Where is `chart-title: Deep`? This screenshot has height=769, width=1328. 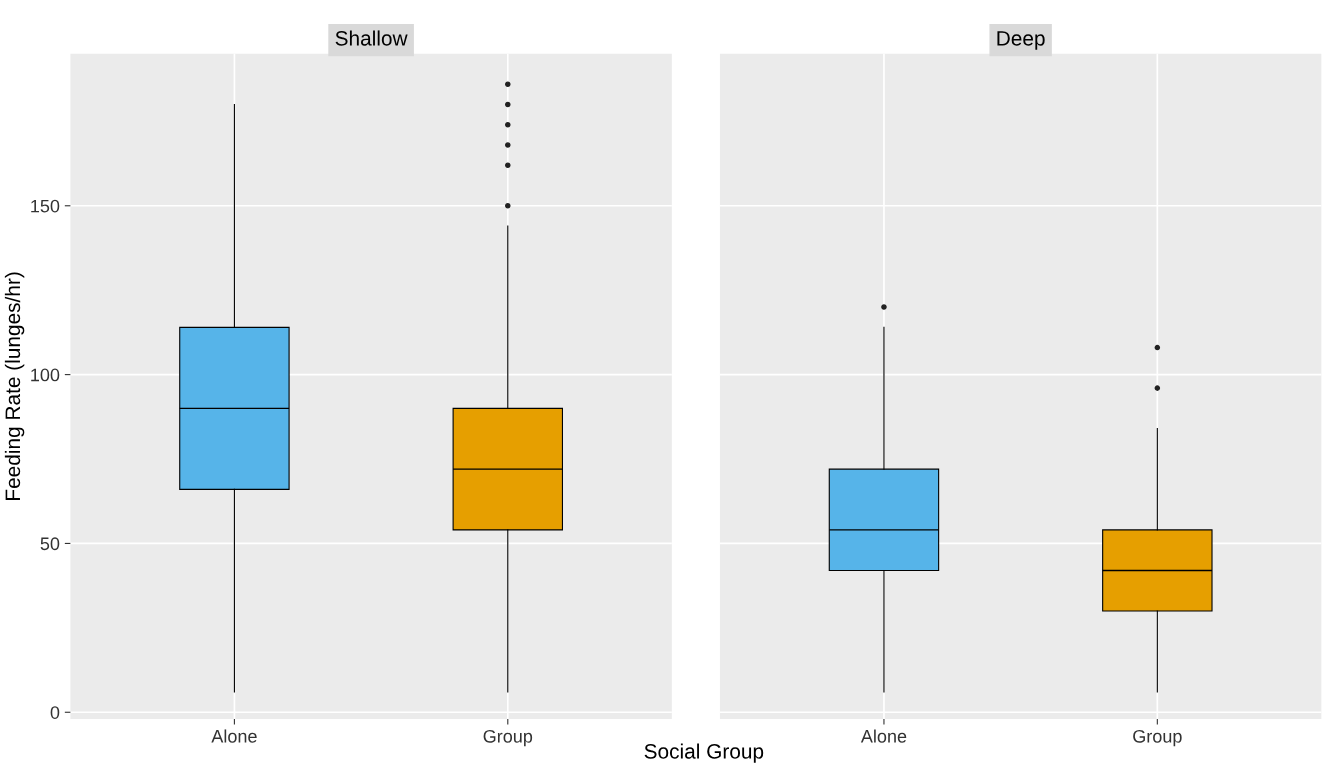 chart-title: Deep is located at coordinates (1021, 40).